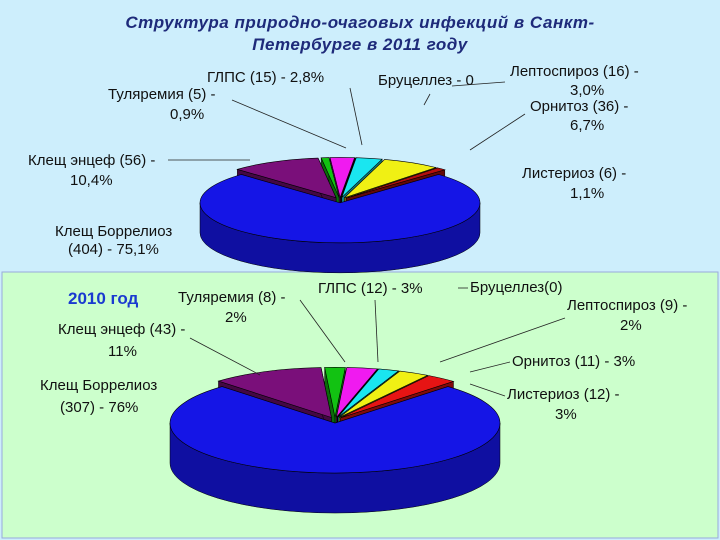  I want to click on slice-label: 6,7%, so click(587, 125).